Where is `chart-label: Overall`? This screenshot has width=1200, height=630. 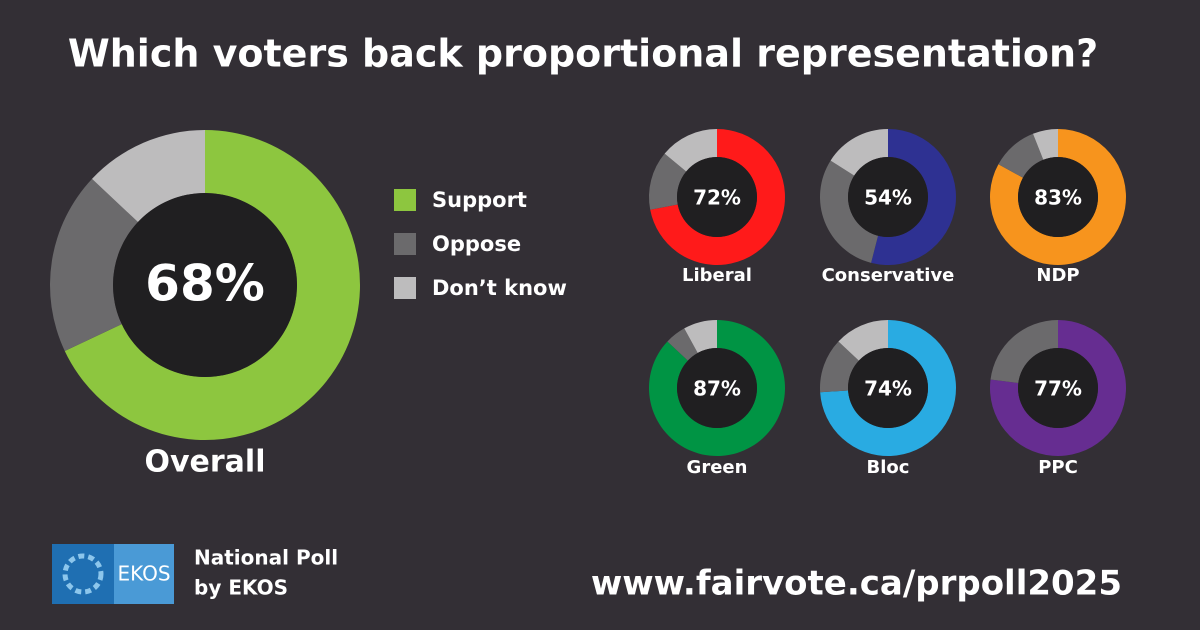
chart-label: Overall is located at coordinates (204, 462).